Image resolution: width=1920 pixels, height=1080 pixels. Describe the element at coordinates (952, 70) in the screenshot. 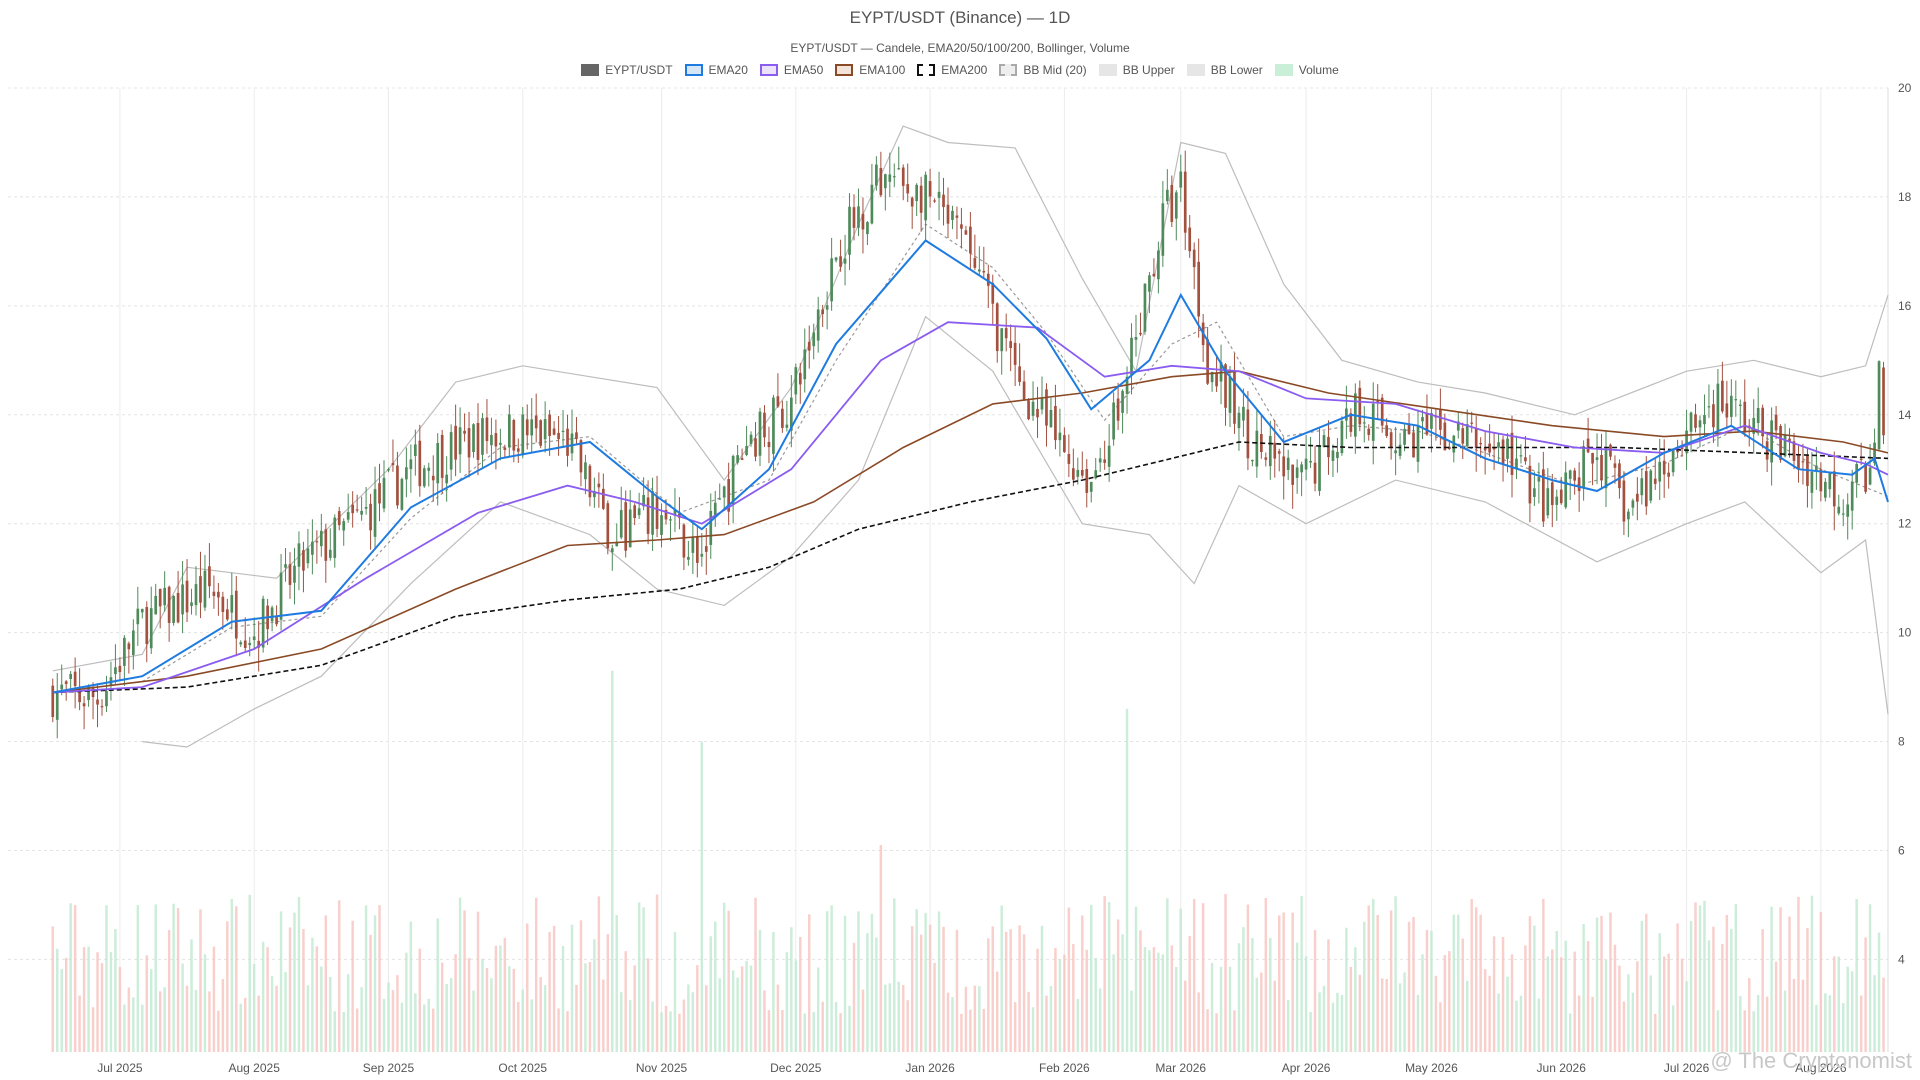

I see `legend-item-ema200: EMA200` at that location.